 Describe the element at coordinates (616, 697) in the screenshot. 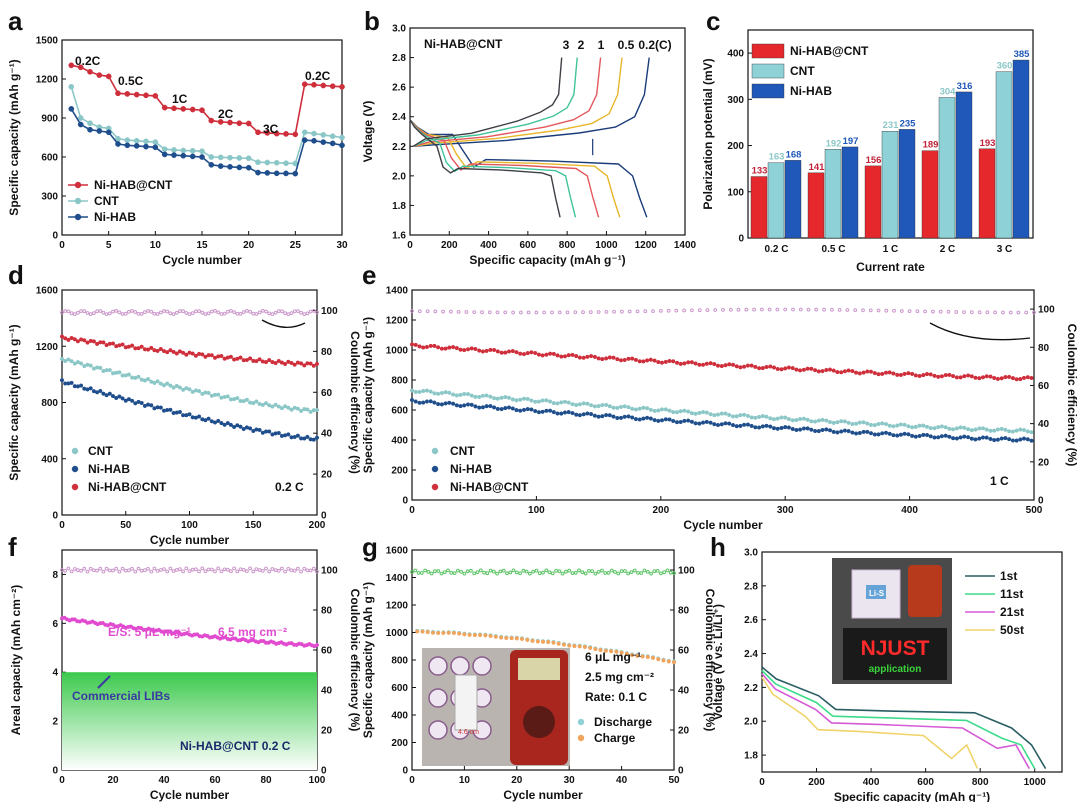

I see `rate-note: Rate: 0.1 C` at that location.